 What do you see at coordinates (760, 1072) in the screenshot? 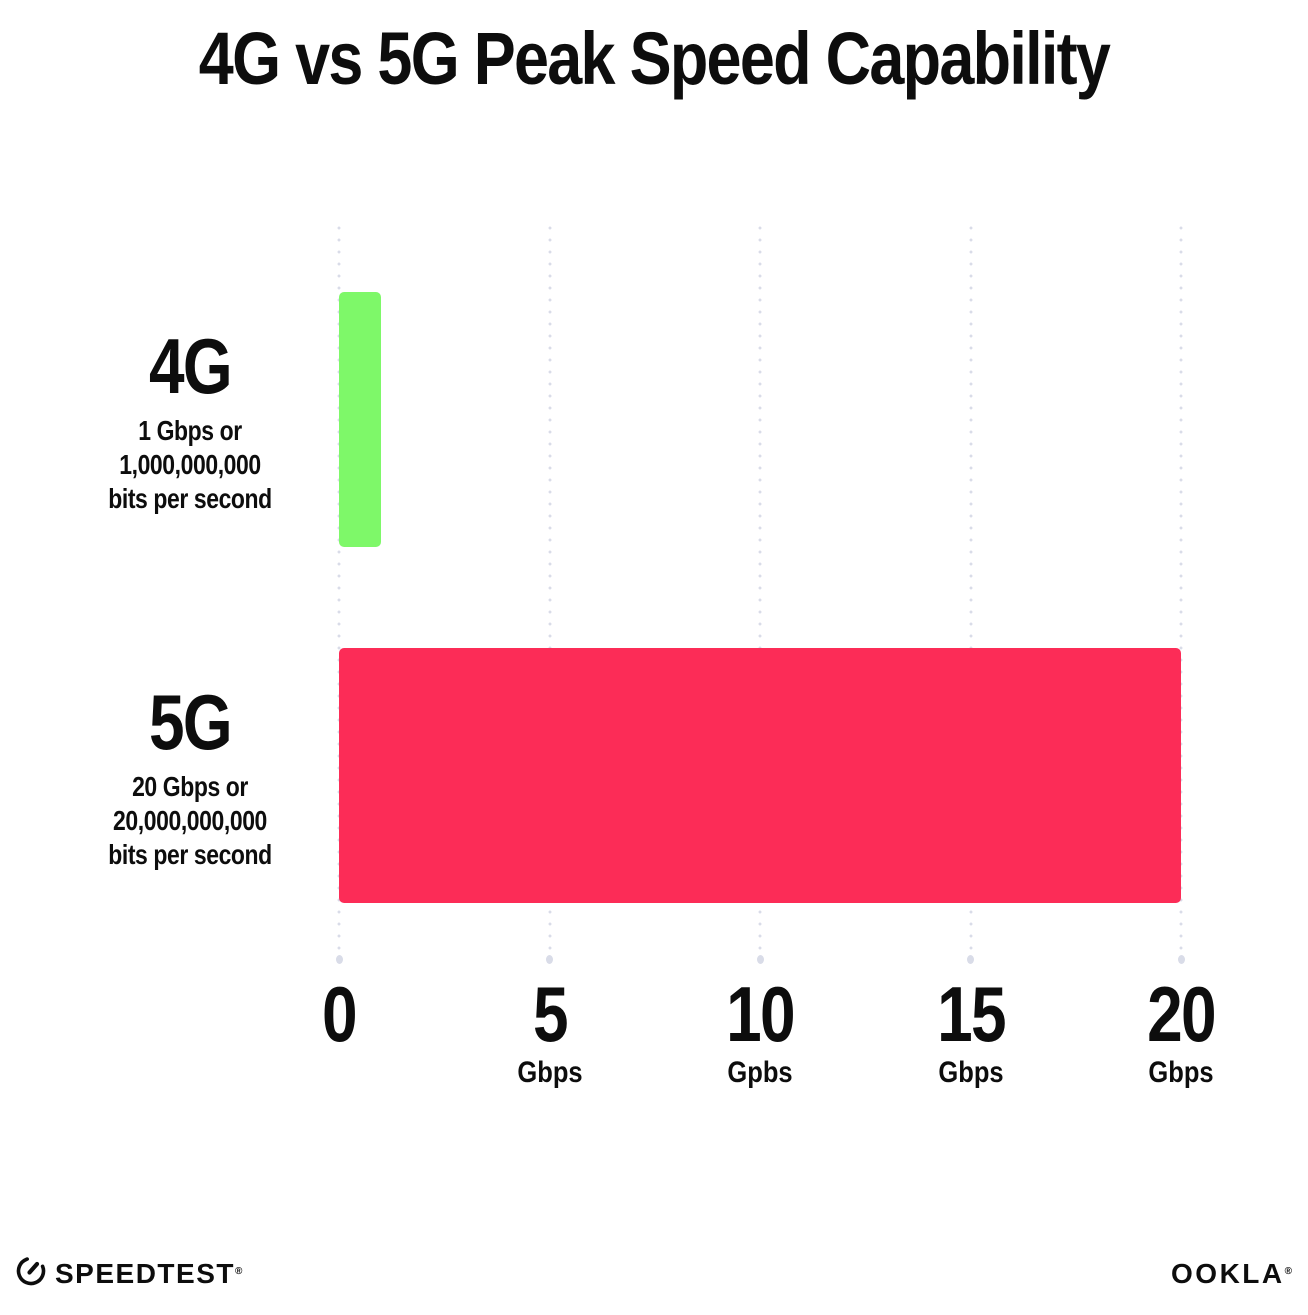
I see `x-tick-10-unit: Gpbs` at bounding box center [760, 1072].